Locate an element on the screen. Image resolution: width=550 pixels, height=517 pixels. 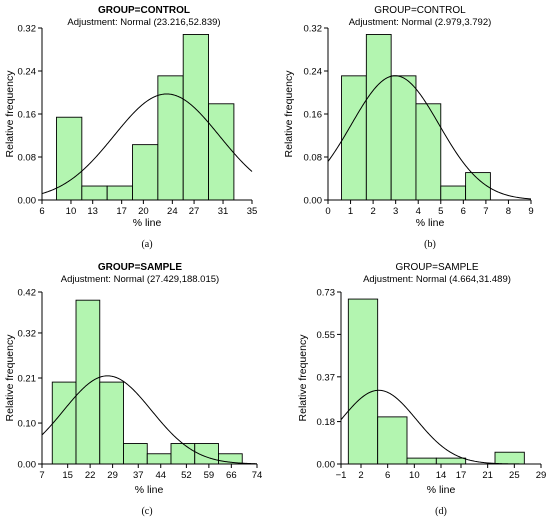
panel-b-xtick-label-9: 9 is located at coordinates (530, 211).